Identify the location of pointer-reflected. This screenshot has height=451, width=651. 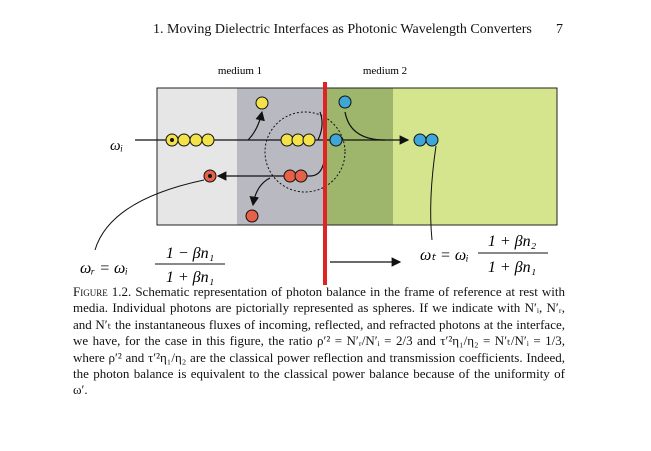
(149, 215).